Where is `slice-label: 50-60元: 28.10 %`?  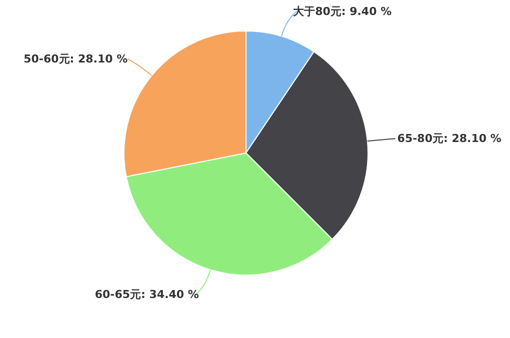
slice-label: 50-60元: 28.10 % is located at coordinates (76, 59).